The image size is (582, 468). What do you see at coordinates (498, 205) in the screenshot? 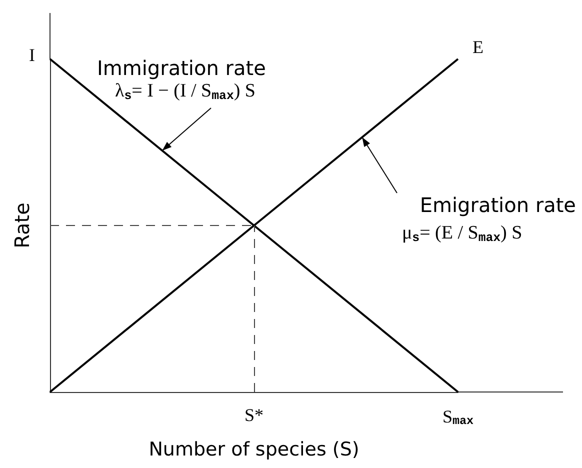
I see `annotation: Emigration rate` at bounding box center [498, 205].